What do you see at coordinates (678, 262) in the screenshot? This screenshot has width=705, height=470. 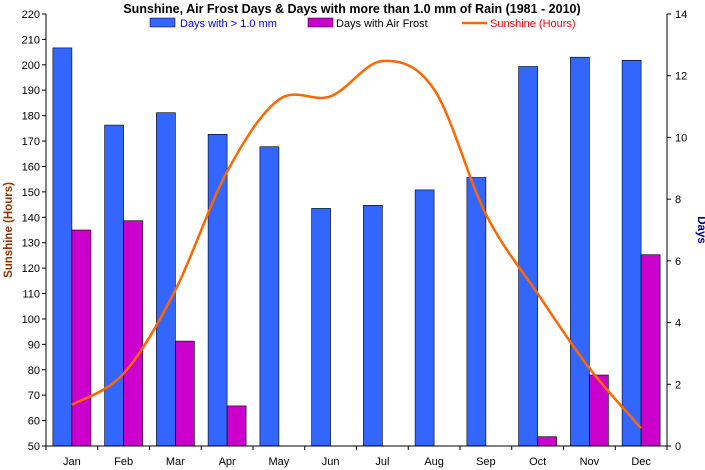 I see `y-right-tick-label: 6` at bounding box center [678, 262].